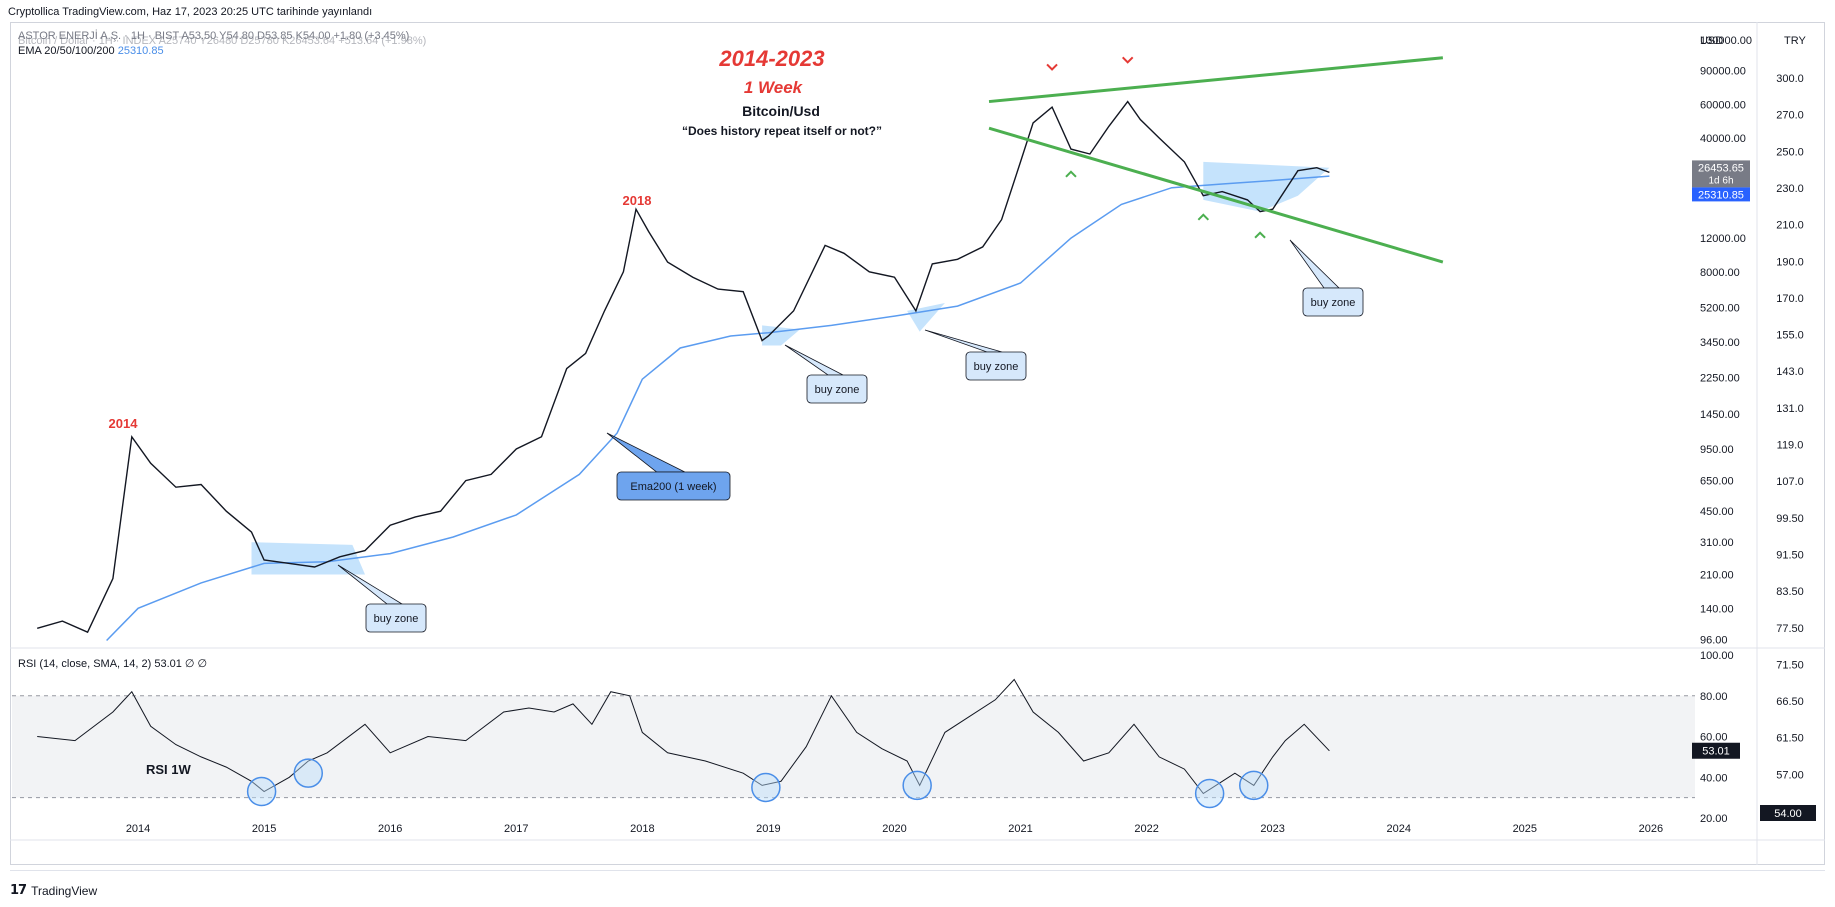 This screenshot has height=907, width=1835. Describe the element at coordinates (1216, 195) in the screenshot. I see `lower-trendline` at that location.